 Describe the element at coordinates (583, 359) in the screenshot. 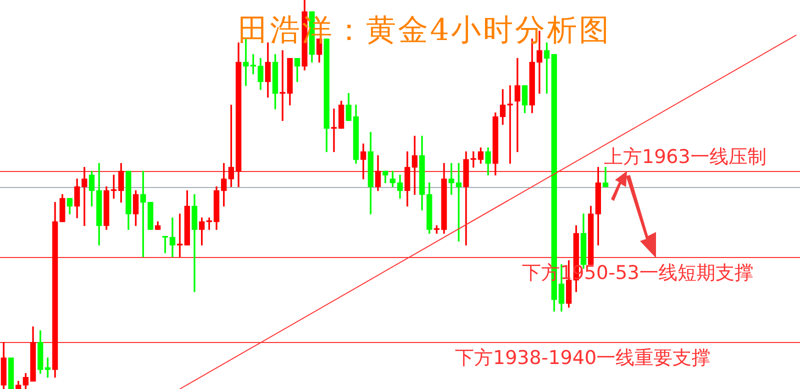

I see `ref-line-label: 下方1938-1940一线重要支撑` at that location.